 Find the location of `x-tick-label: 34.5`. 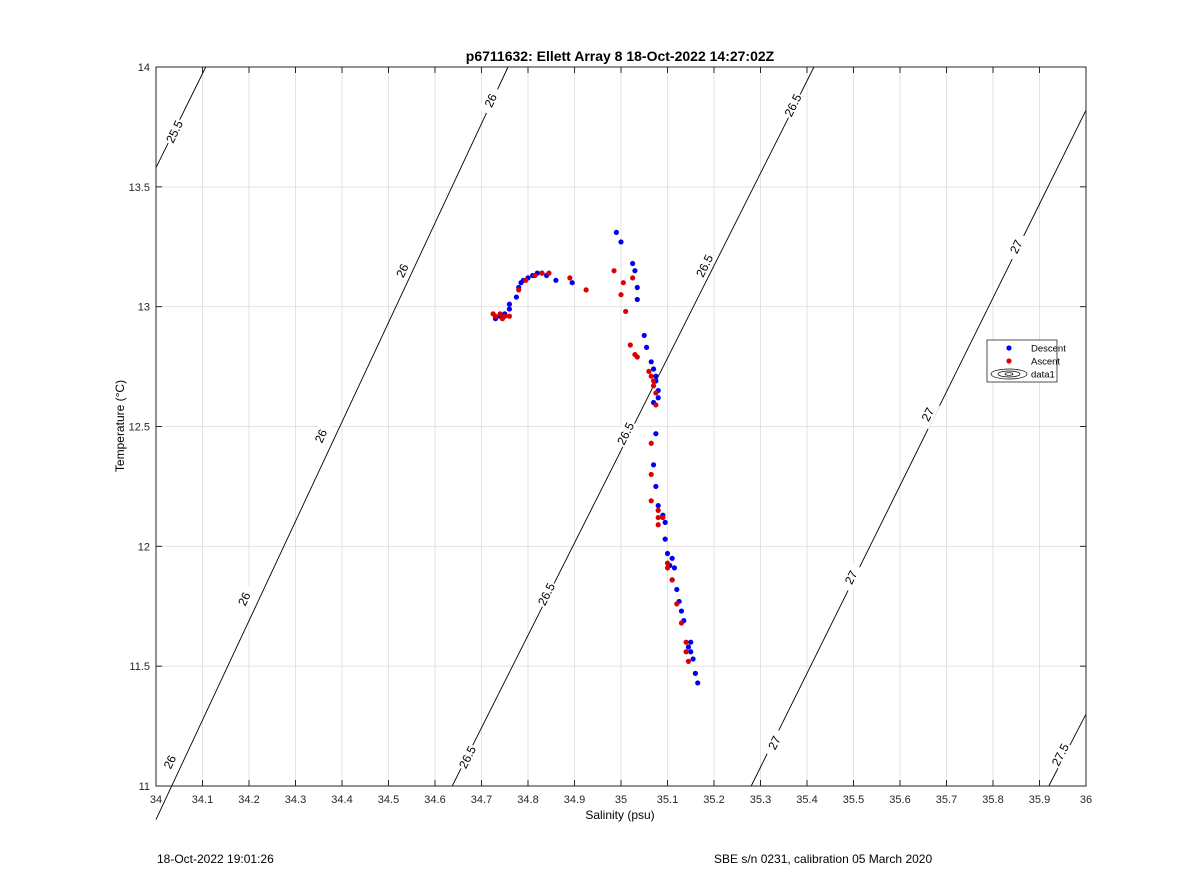

x-tick-label: 34.5 is located at coordinates (388, 800).